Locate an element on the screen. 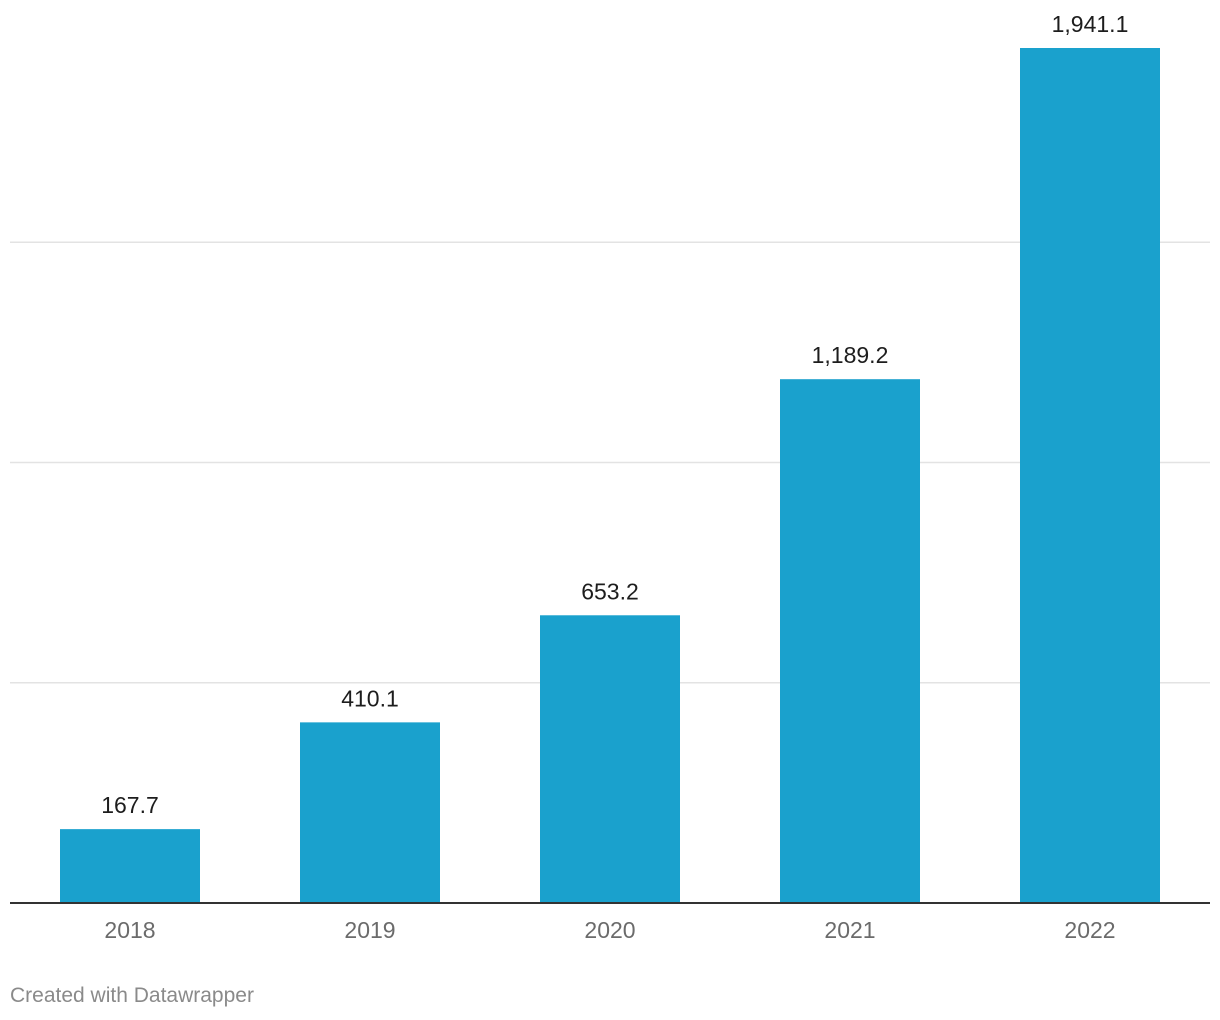 The width and height of the screenshot is (1220, 1020). x-tick-label-2020: 2020 is located at coordinates (609, 930).